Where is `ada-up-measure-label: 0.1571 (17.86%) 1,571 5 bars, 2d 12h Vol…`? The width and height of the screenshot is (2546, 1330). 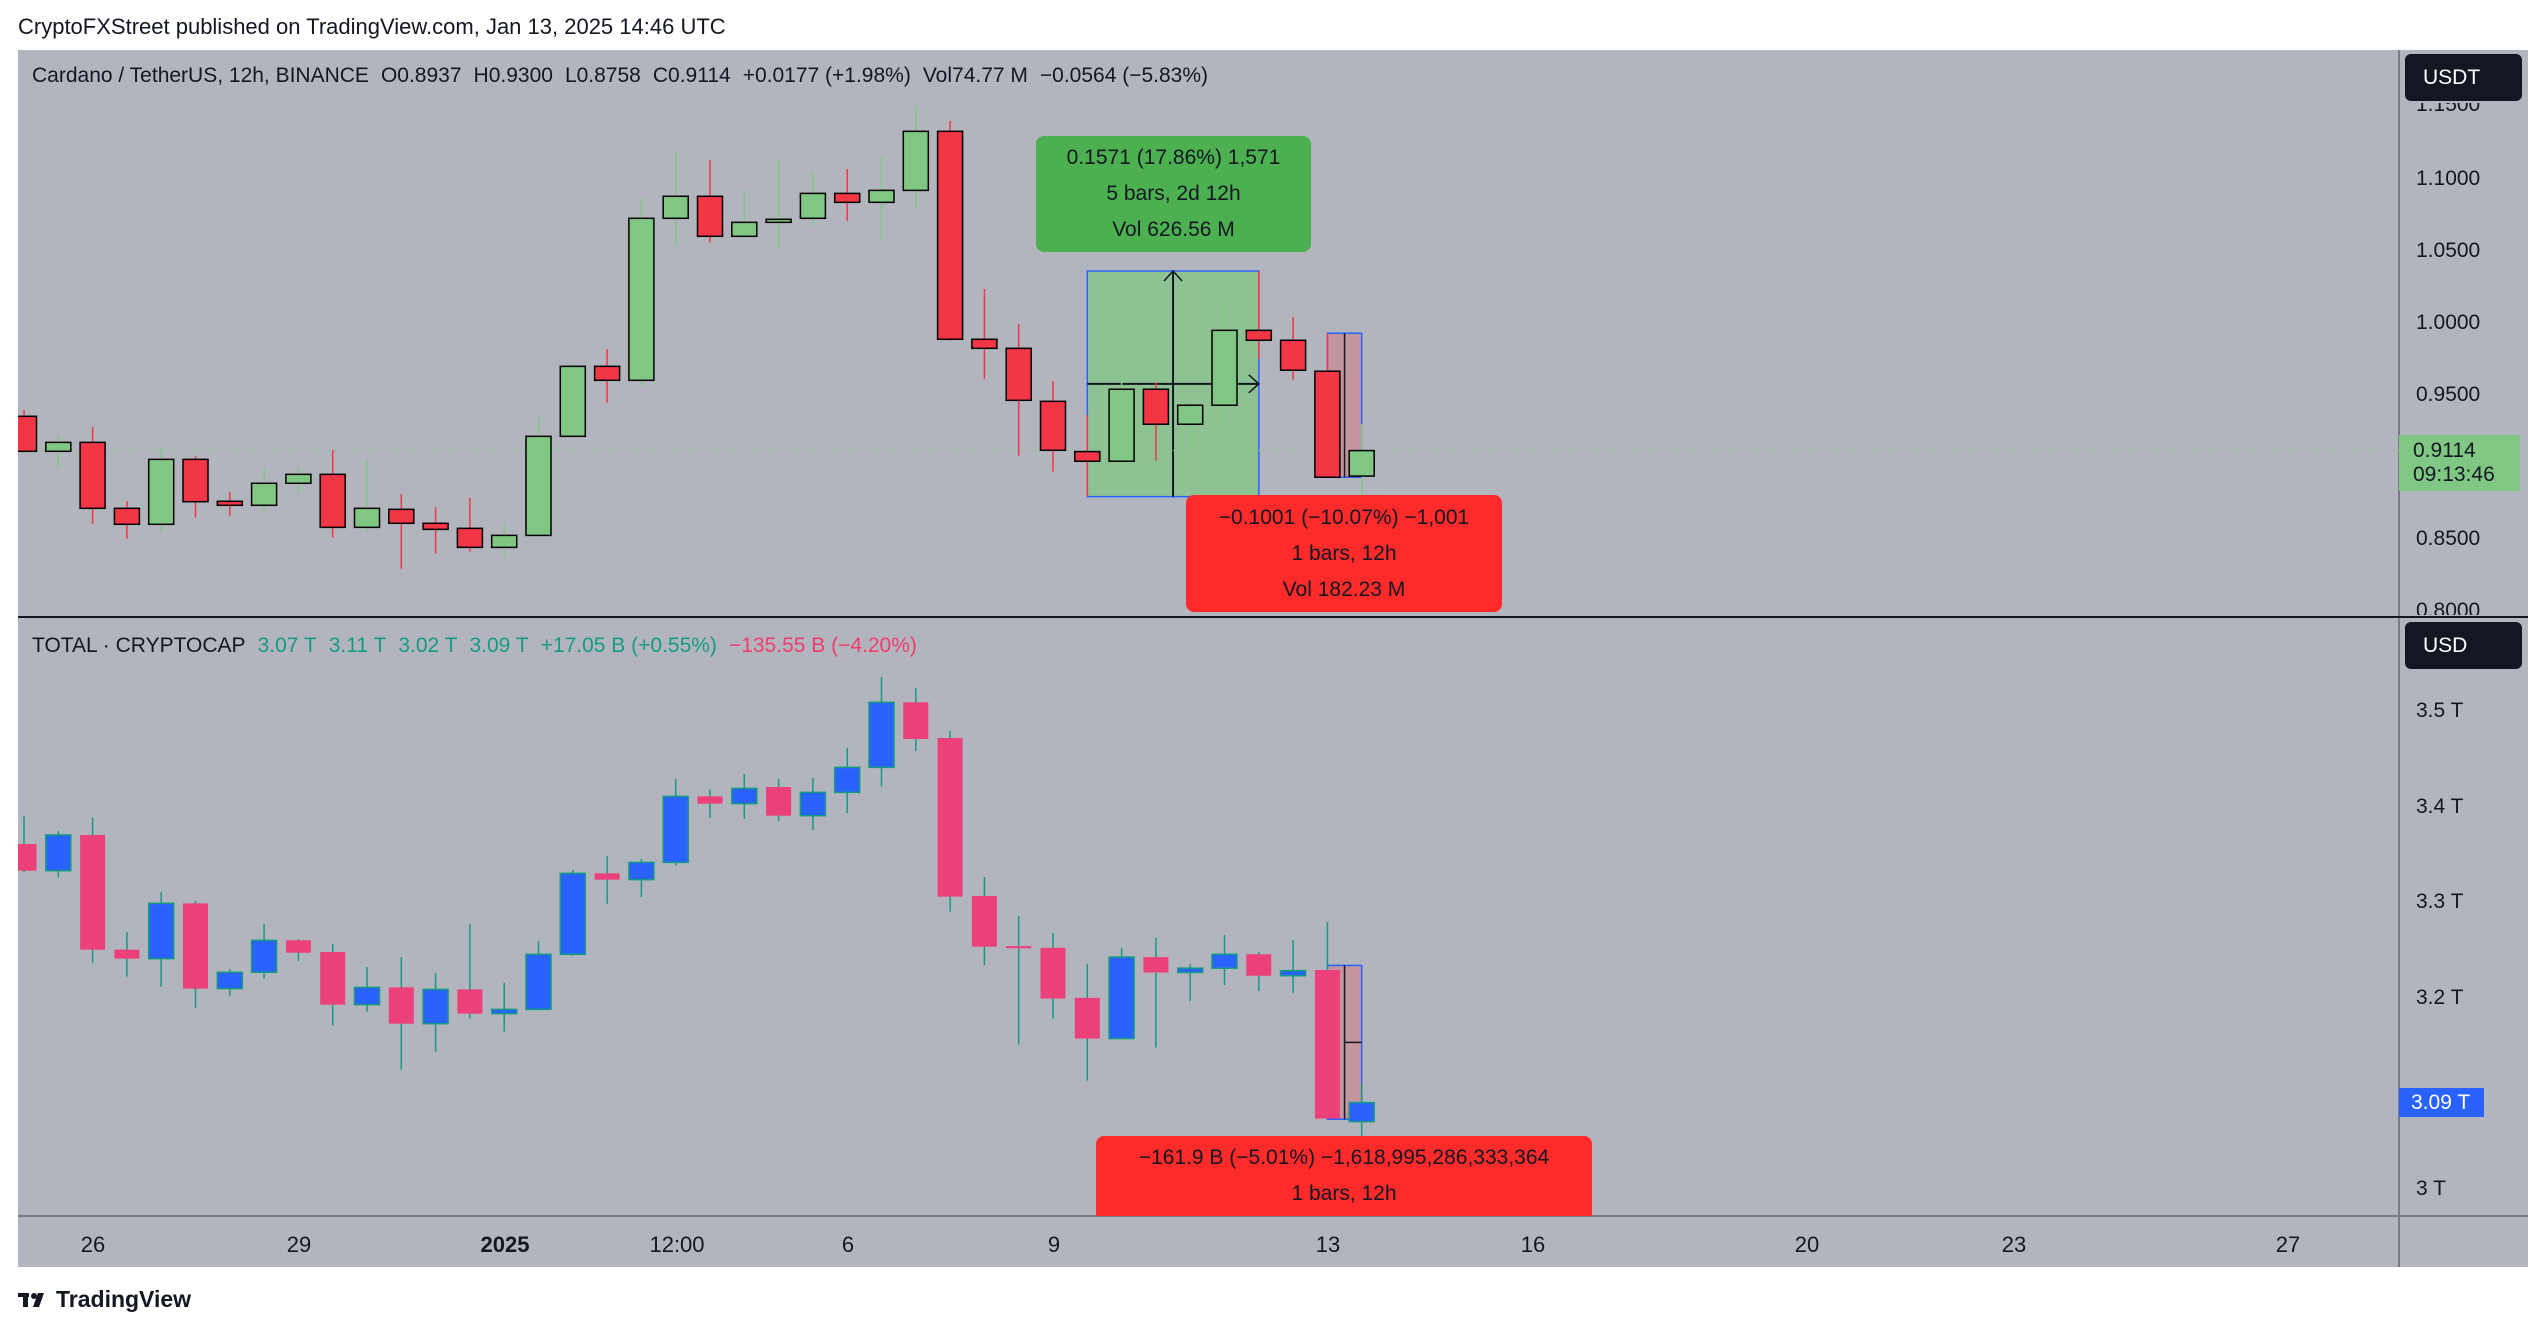 ada-up-measure-label: 0.1571 (17.86%) 1,571 5 bars, 2d 12h Vol… is located at coordinates (1173, 194).